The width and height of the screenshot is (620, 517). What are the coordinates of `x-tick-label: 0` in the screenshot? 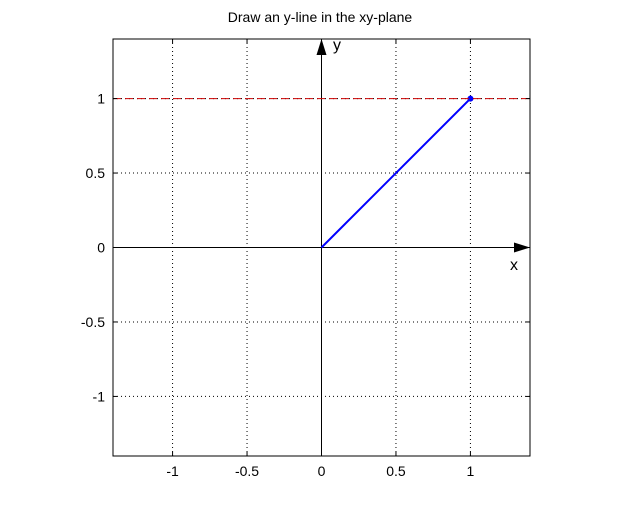 It's located at (322, 471).